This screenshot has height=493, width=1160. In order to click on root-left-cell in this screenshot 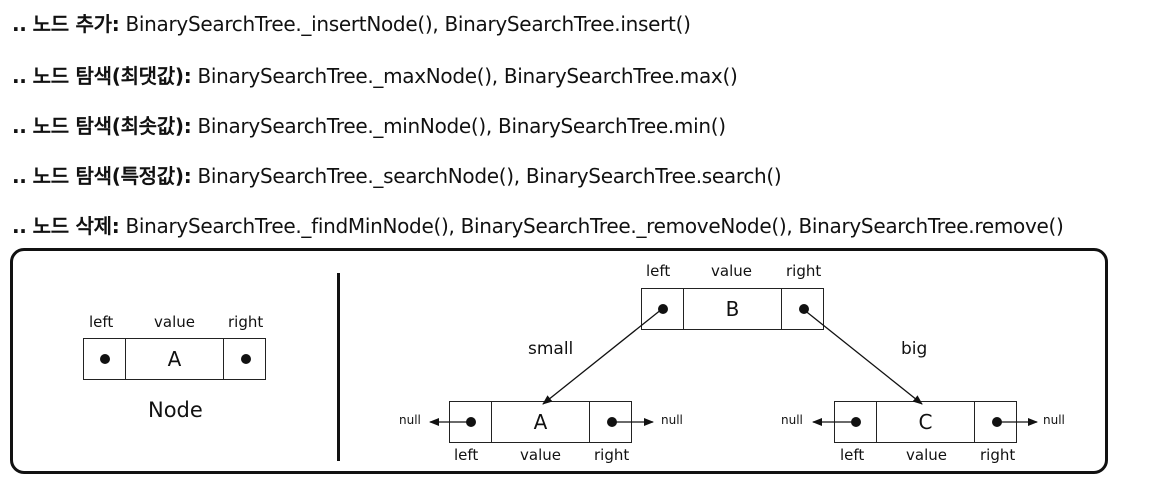, I will do `click(663, 309)`.